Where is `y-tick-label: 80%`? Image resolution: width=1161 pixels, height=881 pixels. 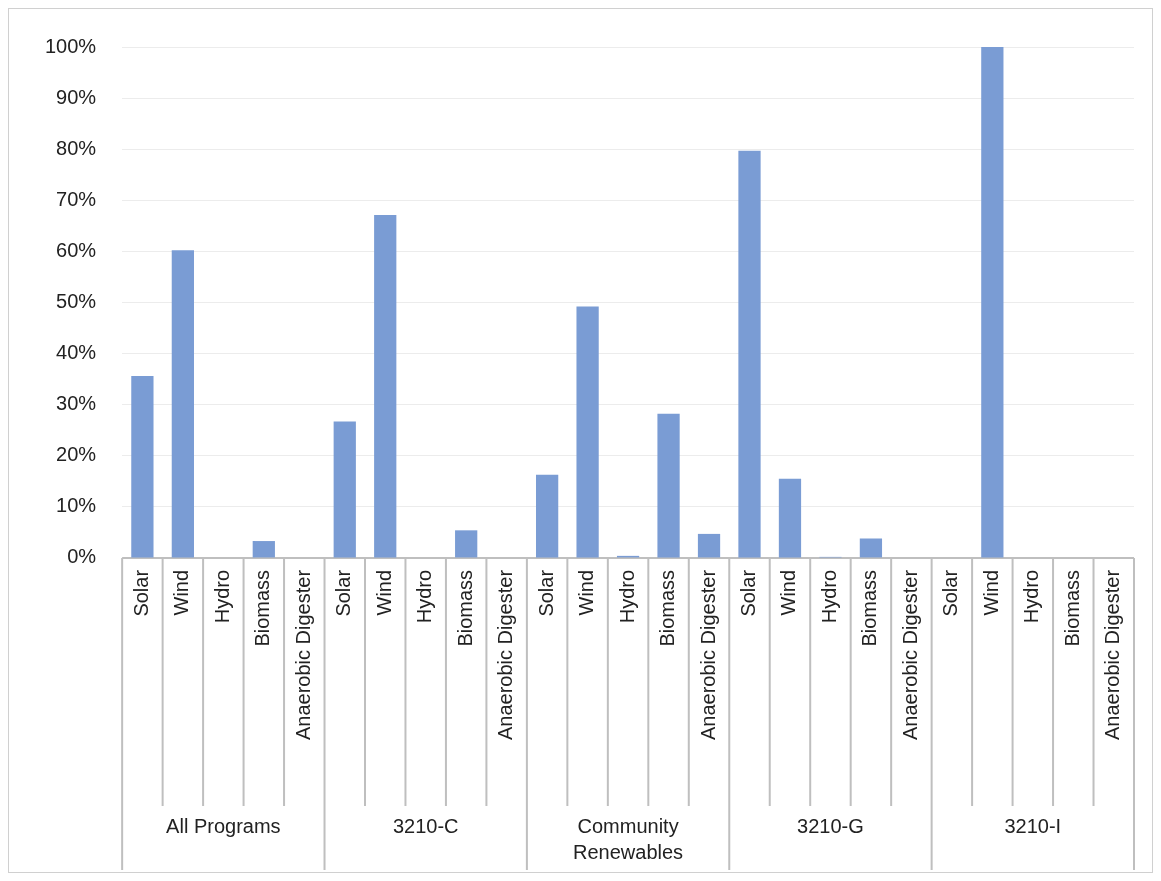
y-tick-label: 80% is located at coordinates (76, 147).